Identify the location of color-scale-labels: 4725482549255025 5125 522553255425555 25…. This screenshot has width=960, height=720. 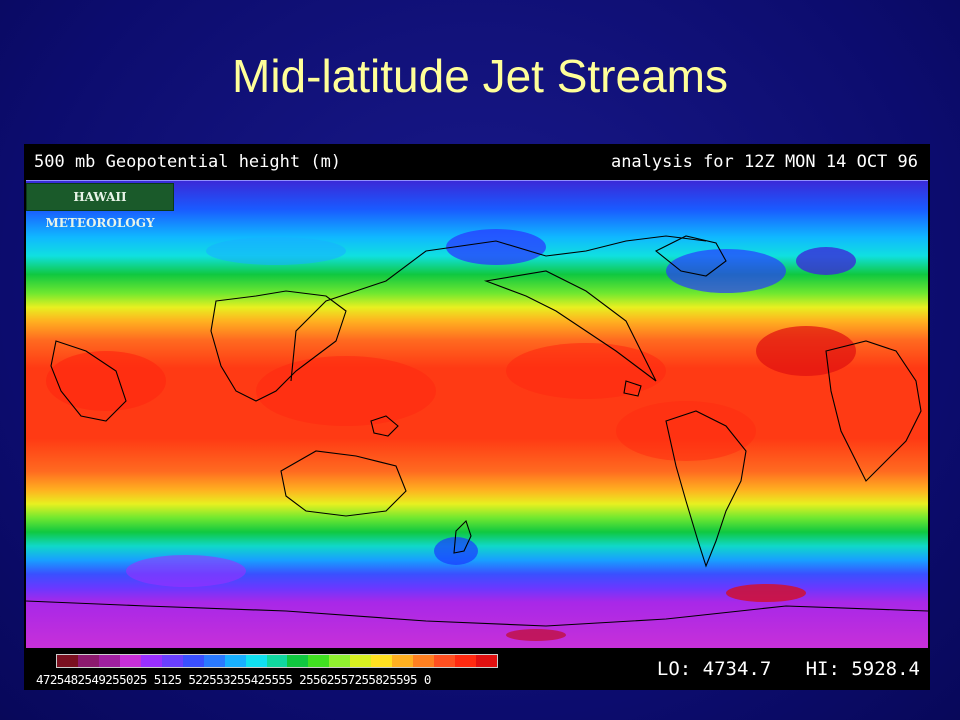
(233, 679).